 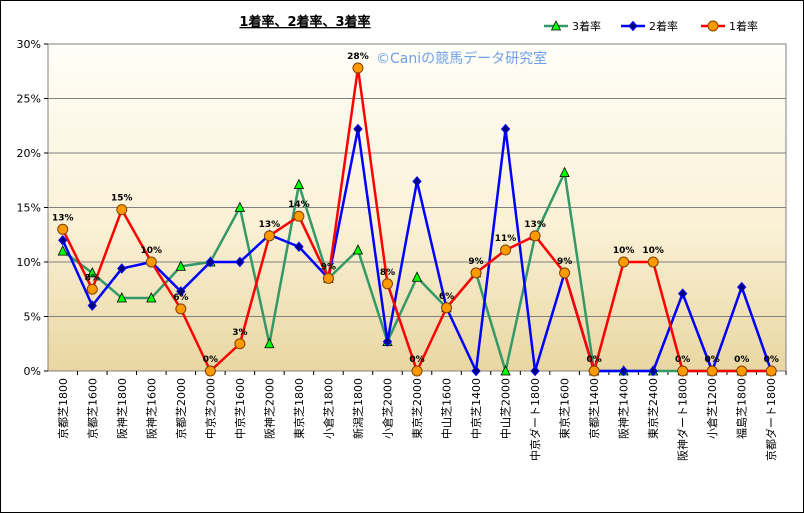 What do you see at coordinates (29, 153) in the screenshot?
I see `y-tick-label: 20%` at bounding box center [29, 153].